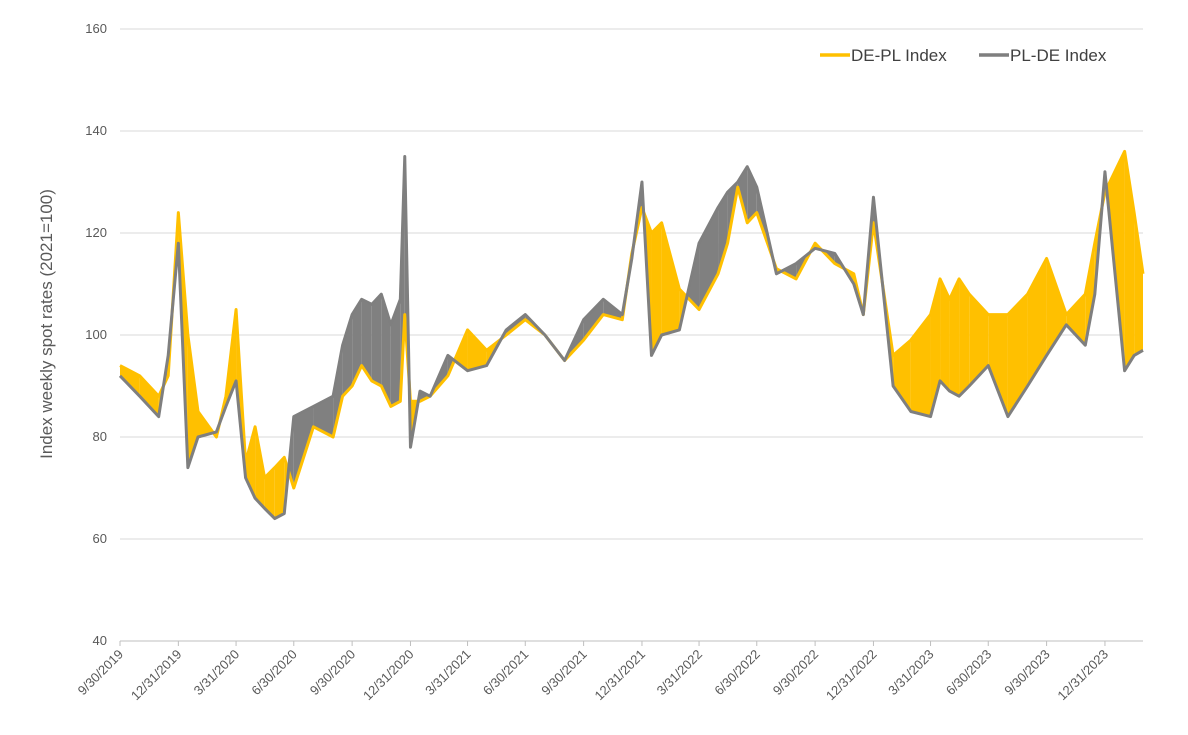 The image size is (1188, 735). Describe the element at coordinates (851, 675) in the screenshot. I see `x-tick-label: 12/31/2022` at that location.